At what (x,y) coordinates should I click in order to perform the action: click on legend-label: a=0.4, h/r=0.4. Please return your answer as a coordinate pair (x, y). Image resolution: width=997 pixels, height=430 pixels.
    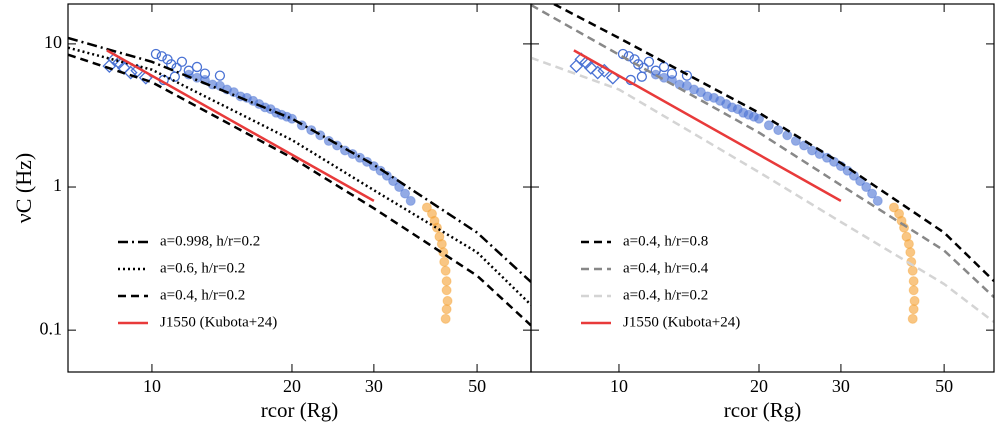
    Looking at the image, I should click on (666, 268).